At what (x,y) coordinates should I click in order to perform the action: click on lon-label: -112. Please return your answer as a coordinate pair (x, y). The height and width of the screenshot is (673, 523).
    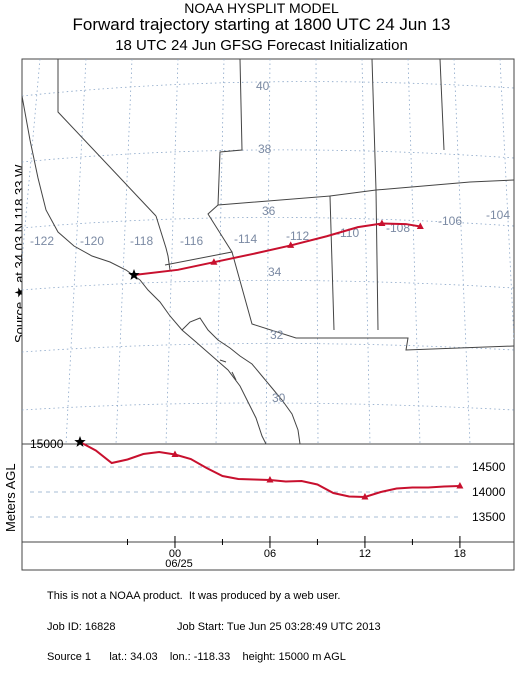
    Looking at the image, I should click on (297, 236).